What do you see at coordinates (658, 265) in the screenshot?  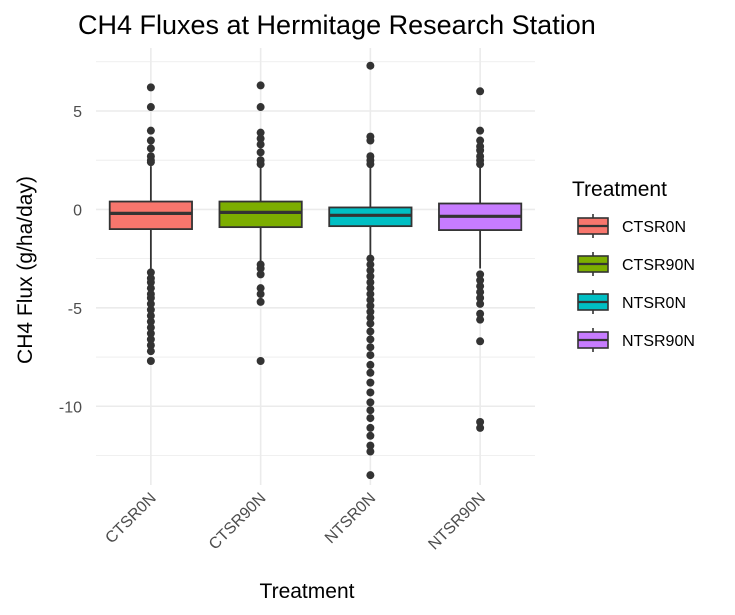 I see `legend-label: CTSR90N` at bounding box center [658, 265].